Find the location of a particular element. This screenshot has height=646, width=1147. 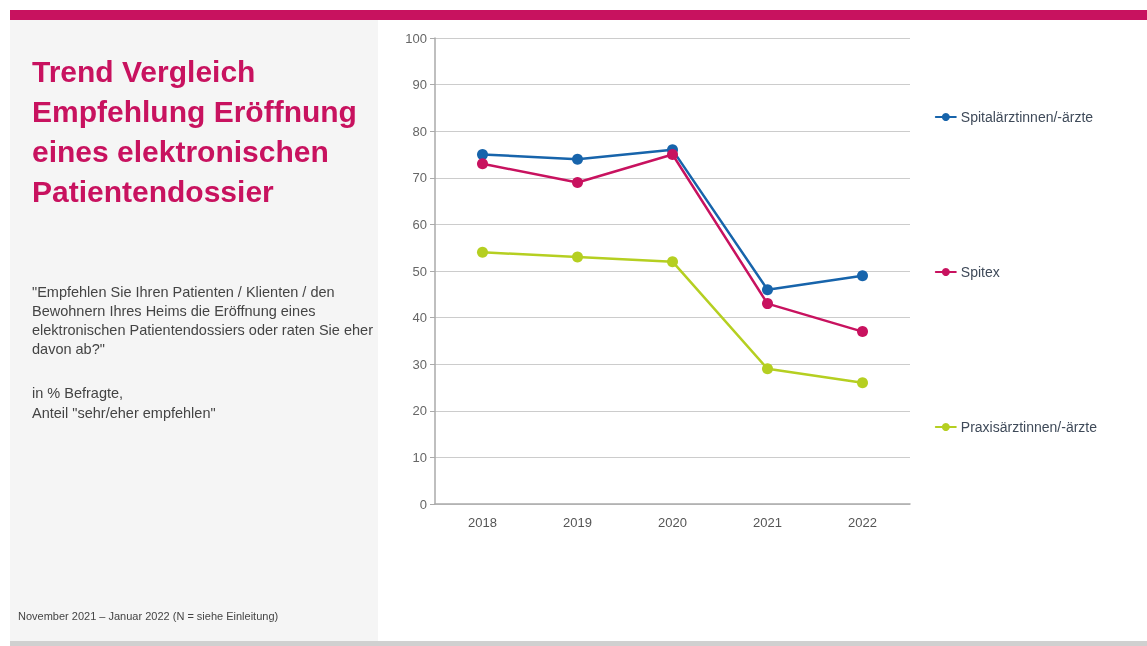

text: November 2021 – Januar 2022 (N = siehe Einleitung) is located at coordinates (149, 616).